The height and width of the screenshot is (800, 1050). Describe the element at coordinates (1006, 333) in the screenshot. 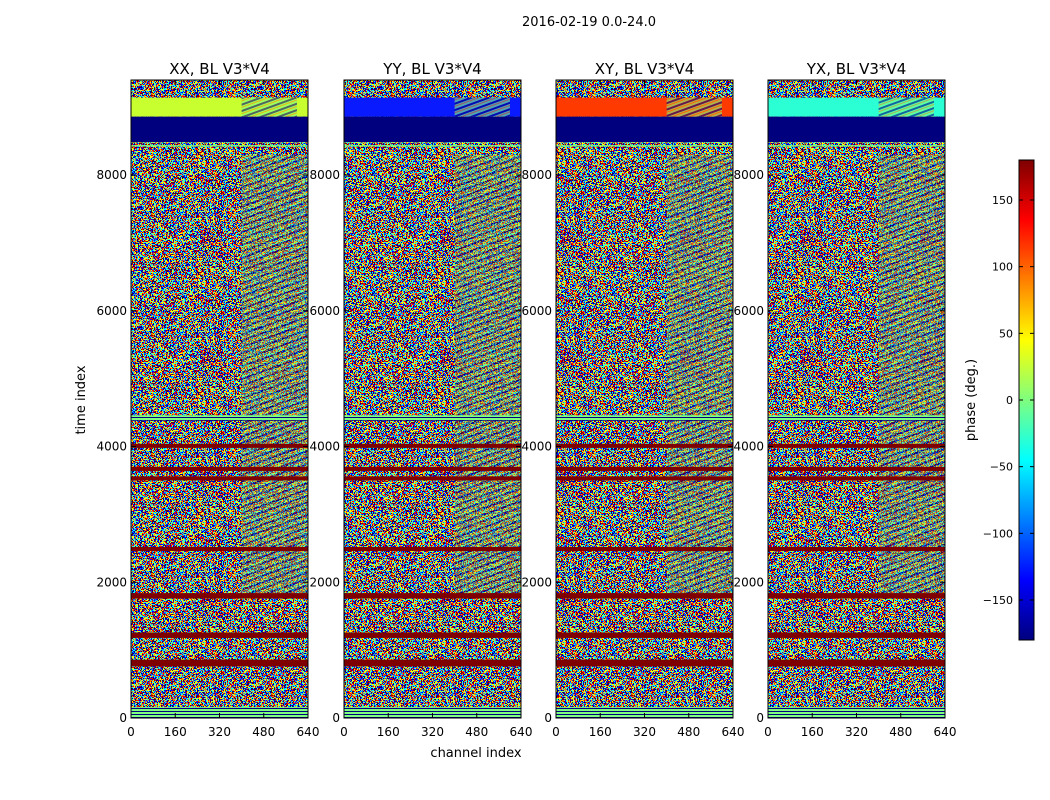

I see `colorbar-tick-label: 50` at that location.